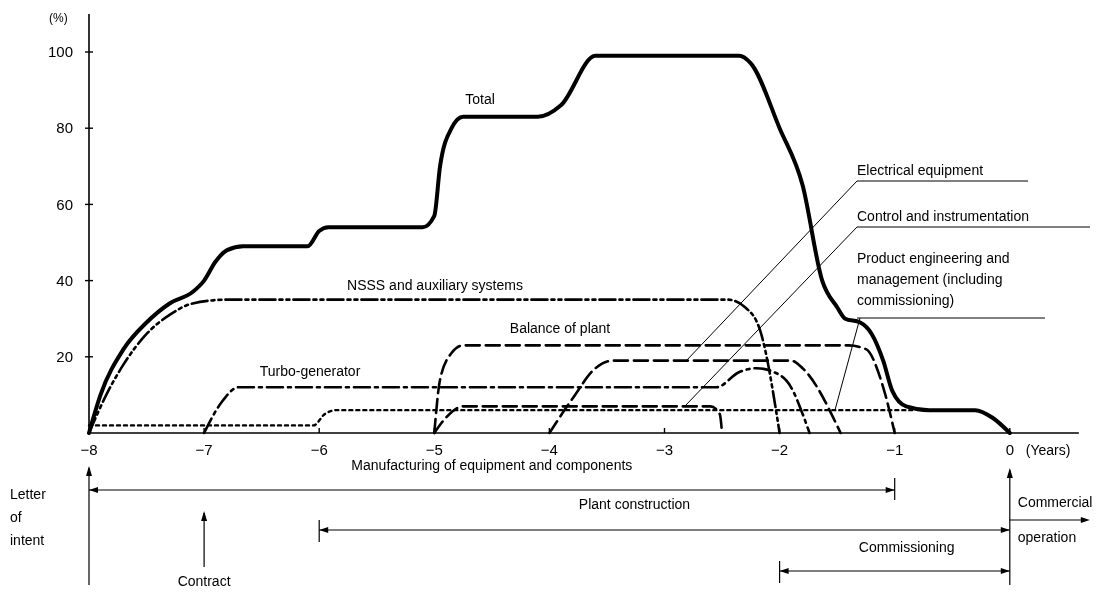 The image size is (1112, 595). Describe the element at coordinates (319, 449) in the screenshot. I see `x-tick-label: −6` at that location.